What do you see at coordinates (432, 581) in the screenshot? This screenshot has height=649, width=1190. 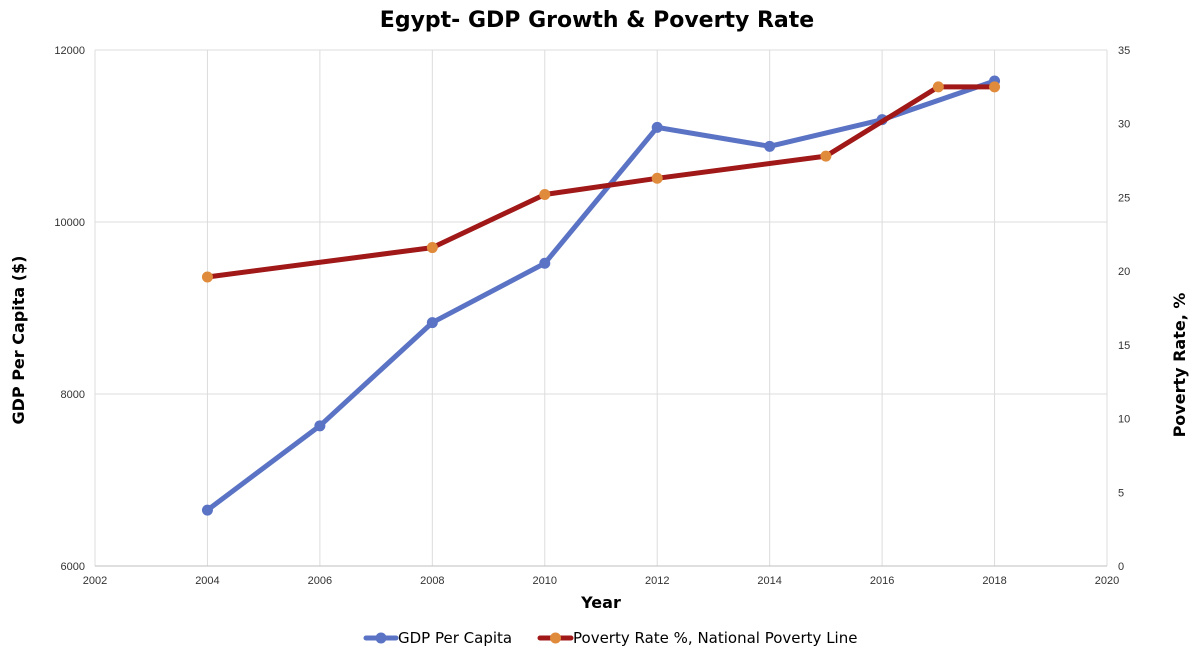 I see `x-tick-label: 2008` at bounding box center [432, 581].